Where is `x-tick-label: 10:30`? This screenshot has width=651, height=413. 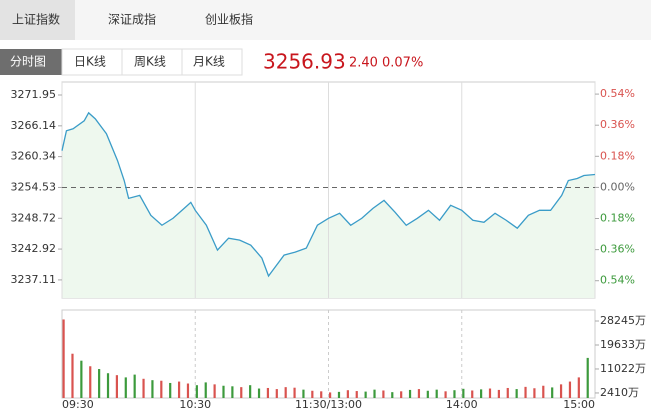 x-tick-label: 10:30 is located at coordinates (195, 404).